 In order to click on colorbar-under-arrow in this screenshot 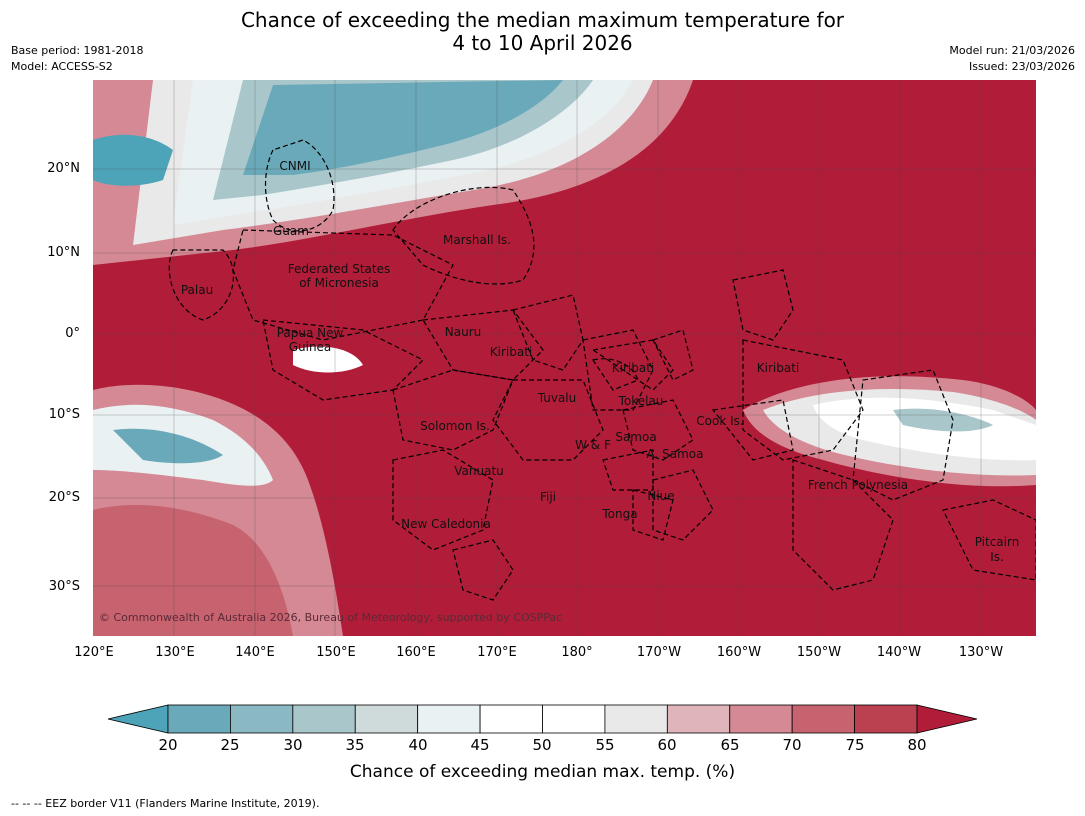, I will do `click(138, 719)`.